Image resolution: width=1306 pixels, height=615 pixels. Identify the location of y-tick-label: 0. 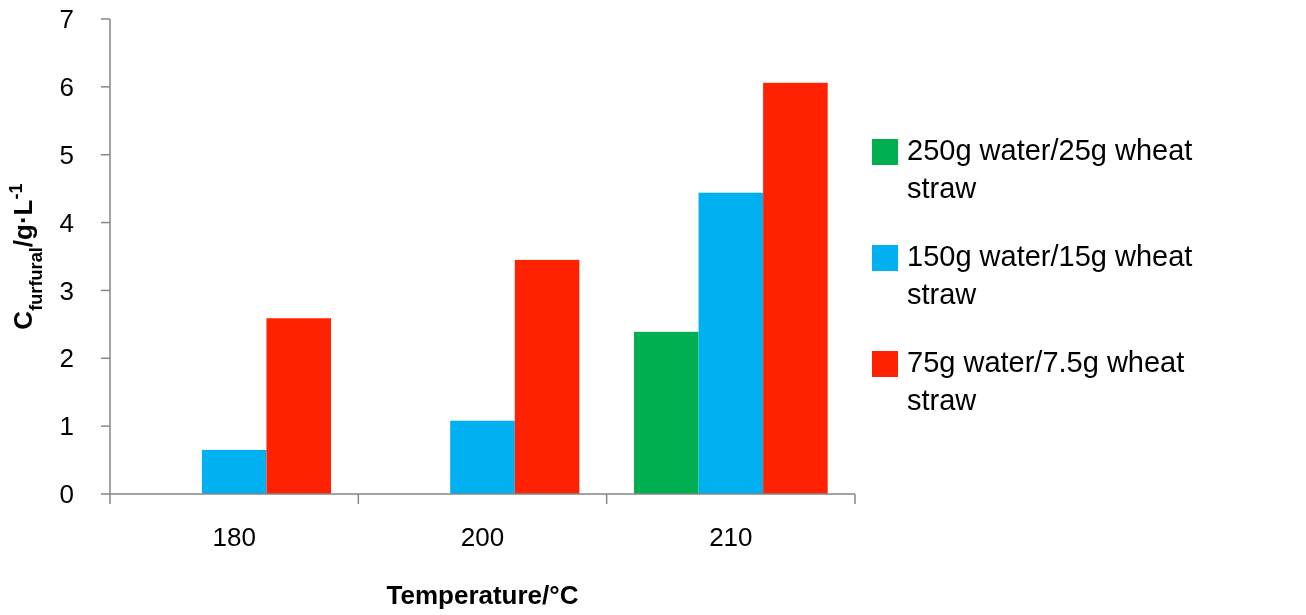
(66, 494).